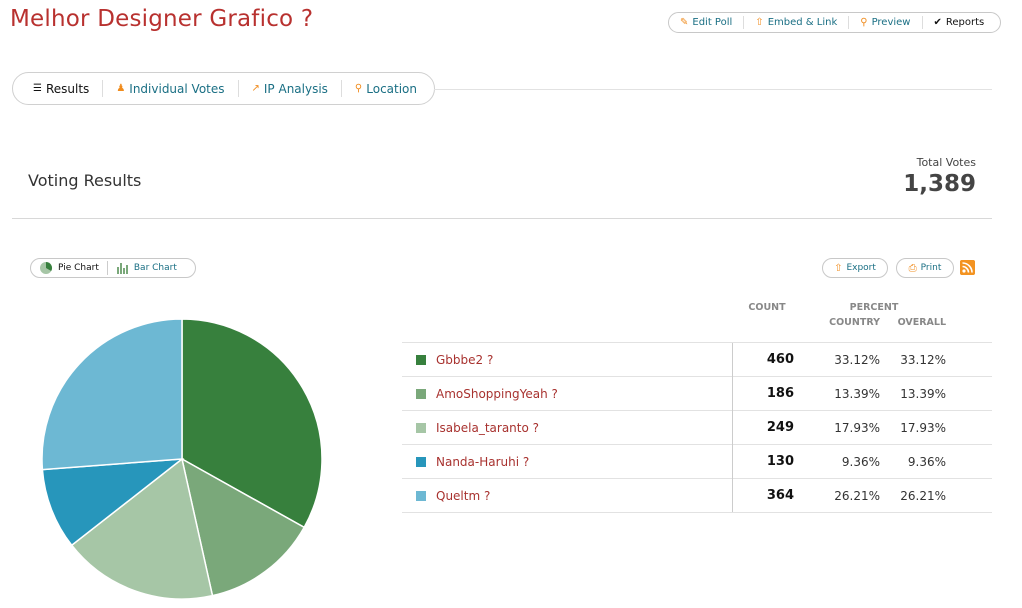  Describe the element at coordinates (766, 461) in the screenshot. I see `vote-count: 130` at that location.